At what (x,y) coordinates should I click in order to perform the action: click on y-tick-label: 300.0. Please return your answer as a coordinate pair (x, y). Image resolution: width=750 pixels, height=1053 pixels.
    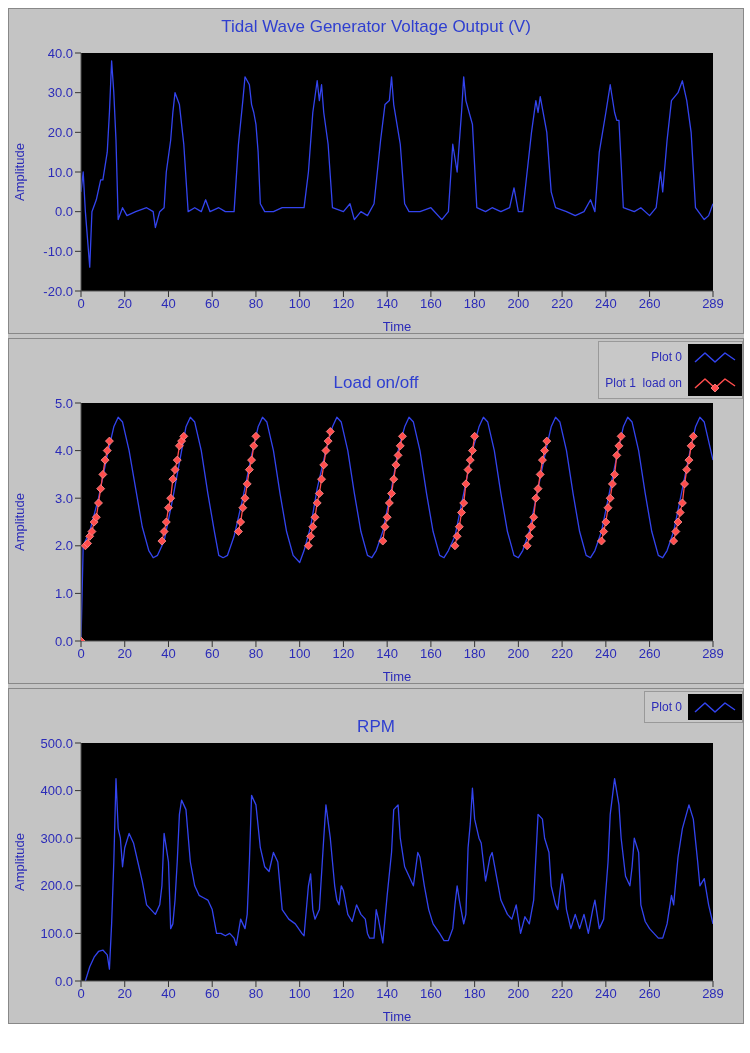
    Looking at the image, I should click on (56, 838).